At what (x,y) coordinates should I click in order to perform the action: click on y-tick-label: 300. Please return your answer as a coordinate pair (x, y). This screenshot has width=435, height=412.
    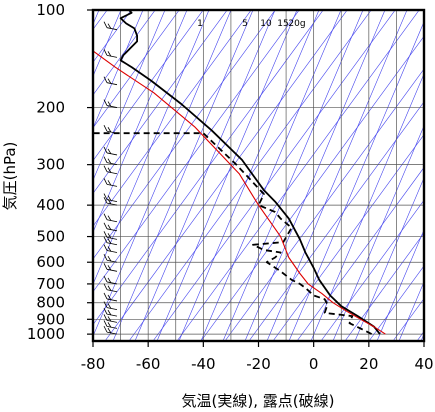
    Looking at the image, I should click on (50, 165).